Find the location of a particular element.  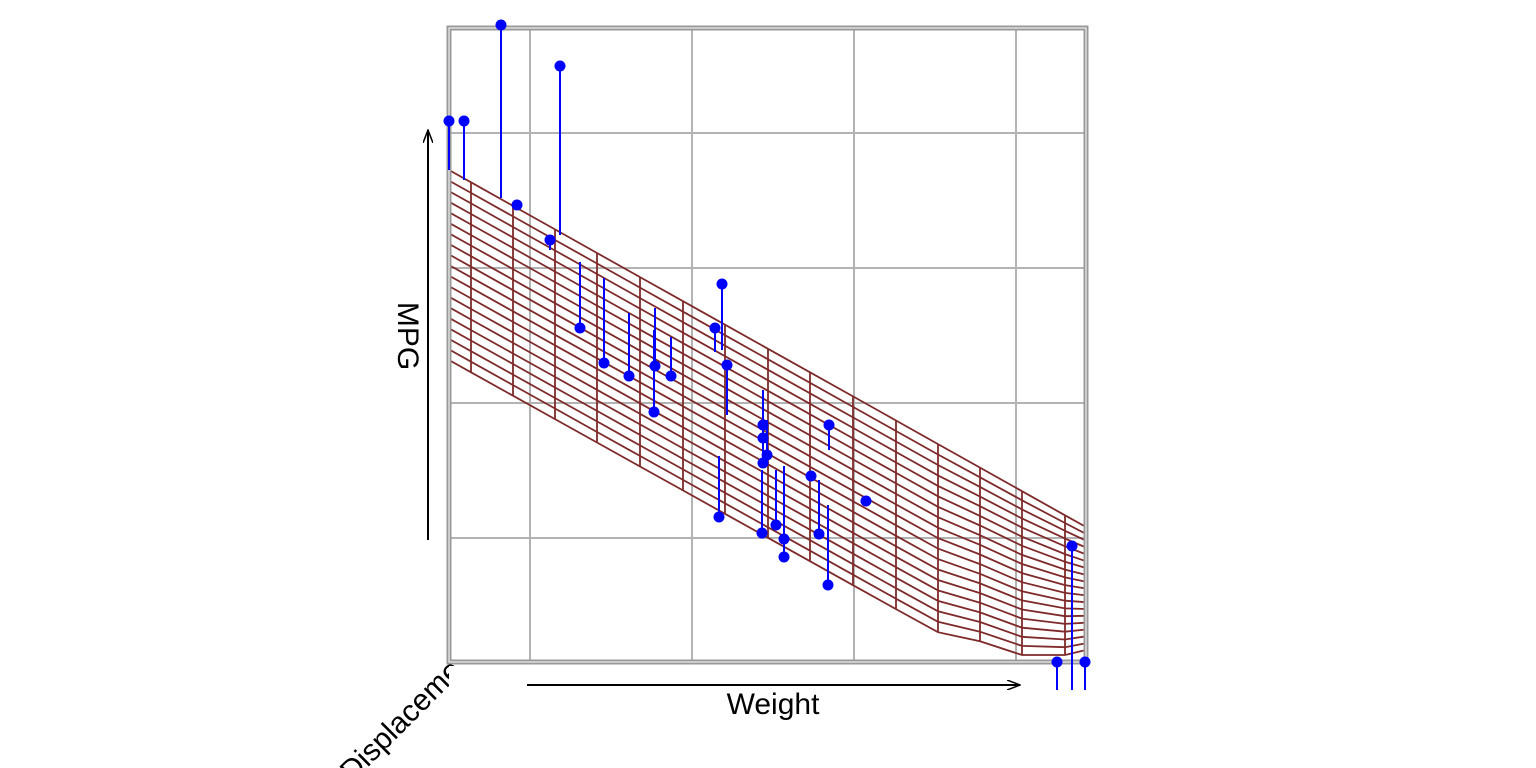

z-axis-label: Displaceme is located at coordinates (401, 711).